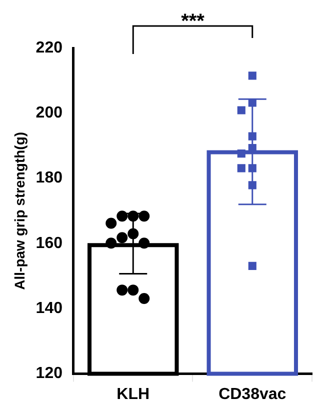 The height and width of the screenshot is (415, 330). I want to click on y-tick-label: 220, so click(49, 47).